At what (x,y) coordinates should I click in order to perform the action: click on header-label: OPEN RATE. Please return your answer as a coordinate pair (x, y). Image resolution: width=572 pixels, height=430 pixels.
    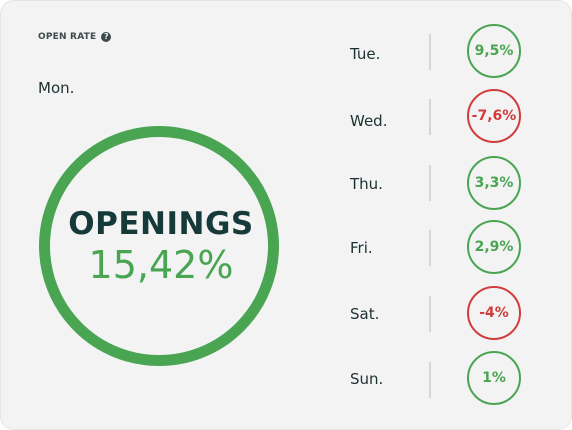
    Looking at the image, I should click on (67, 37).